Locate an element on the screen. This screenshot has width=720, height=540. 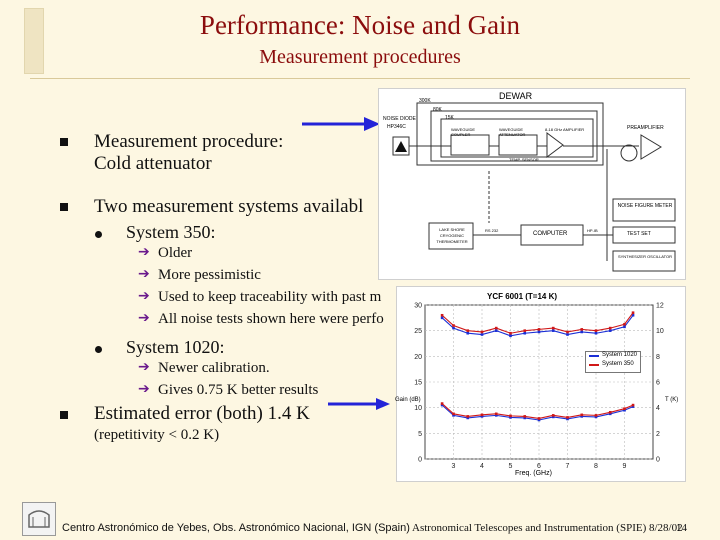
x-tick-label: 6 is located at coordinates (539, 466).